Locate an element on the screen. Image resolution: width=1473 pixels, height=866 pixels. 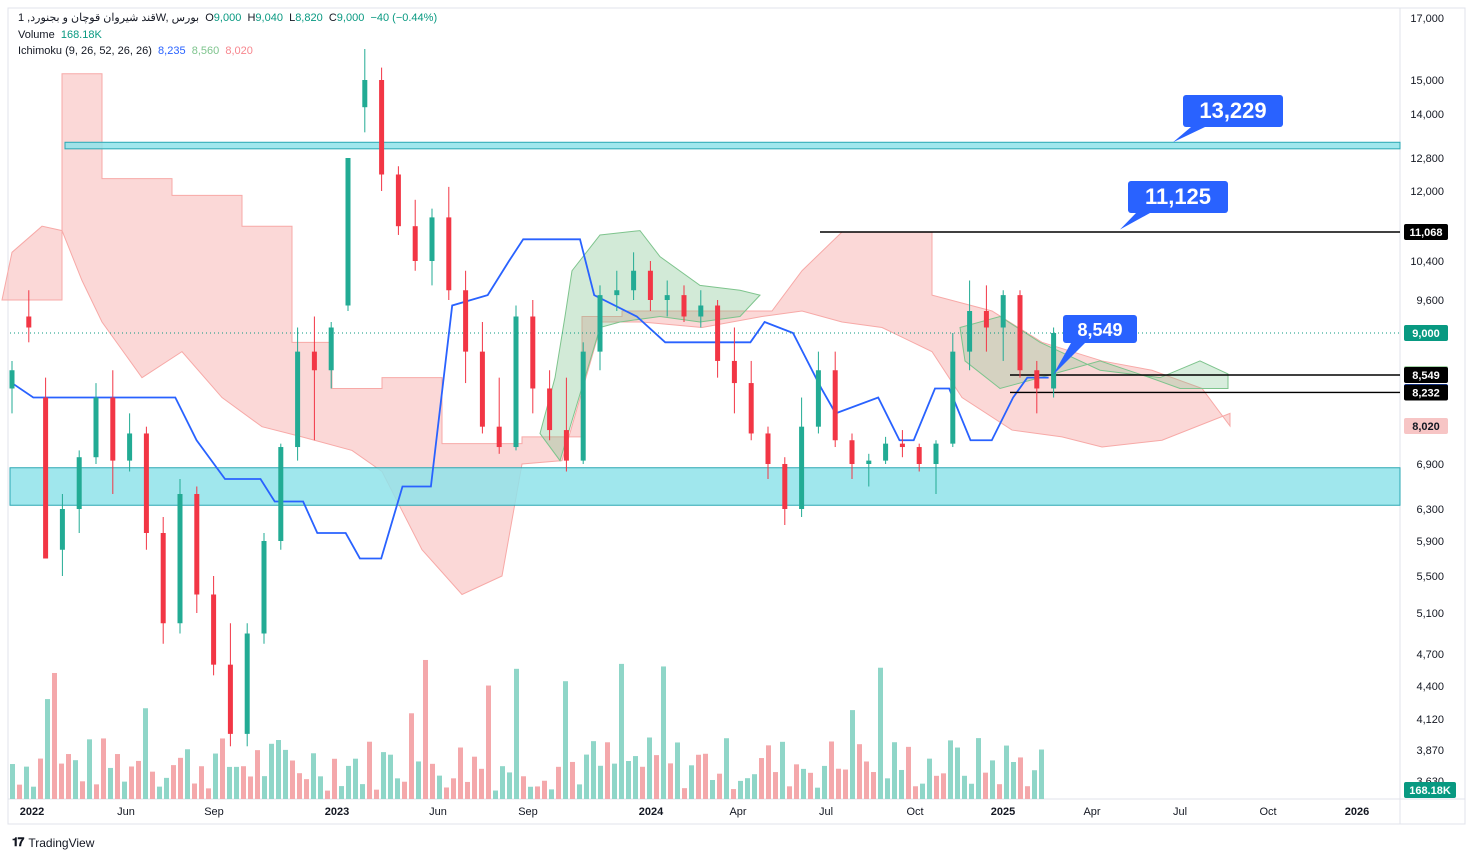
y-tick-label: 10,400 is located at coordinates (1427, 262).